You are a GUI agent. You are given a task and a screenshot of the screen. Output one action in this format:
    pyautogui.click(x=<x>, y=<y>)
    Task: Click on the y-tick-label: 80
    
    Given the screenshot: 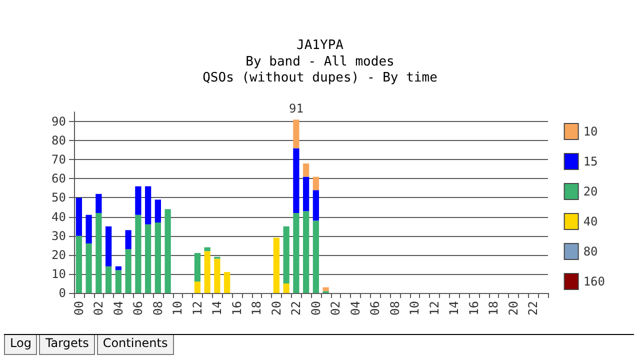 What is the action you would take?
    pyautogui.click(x=59, y=141)
    